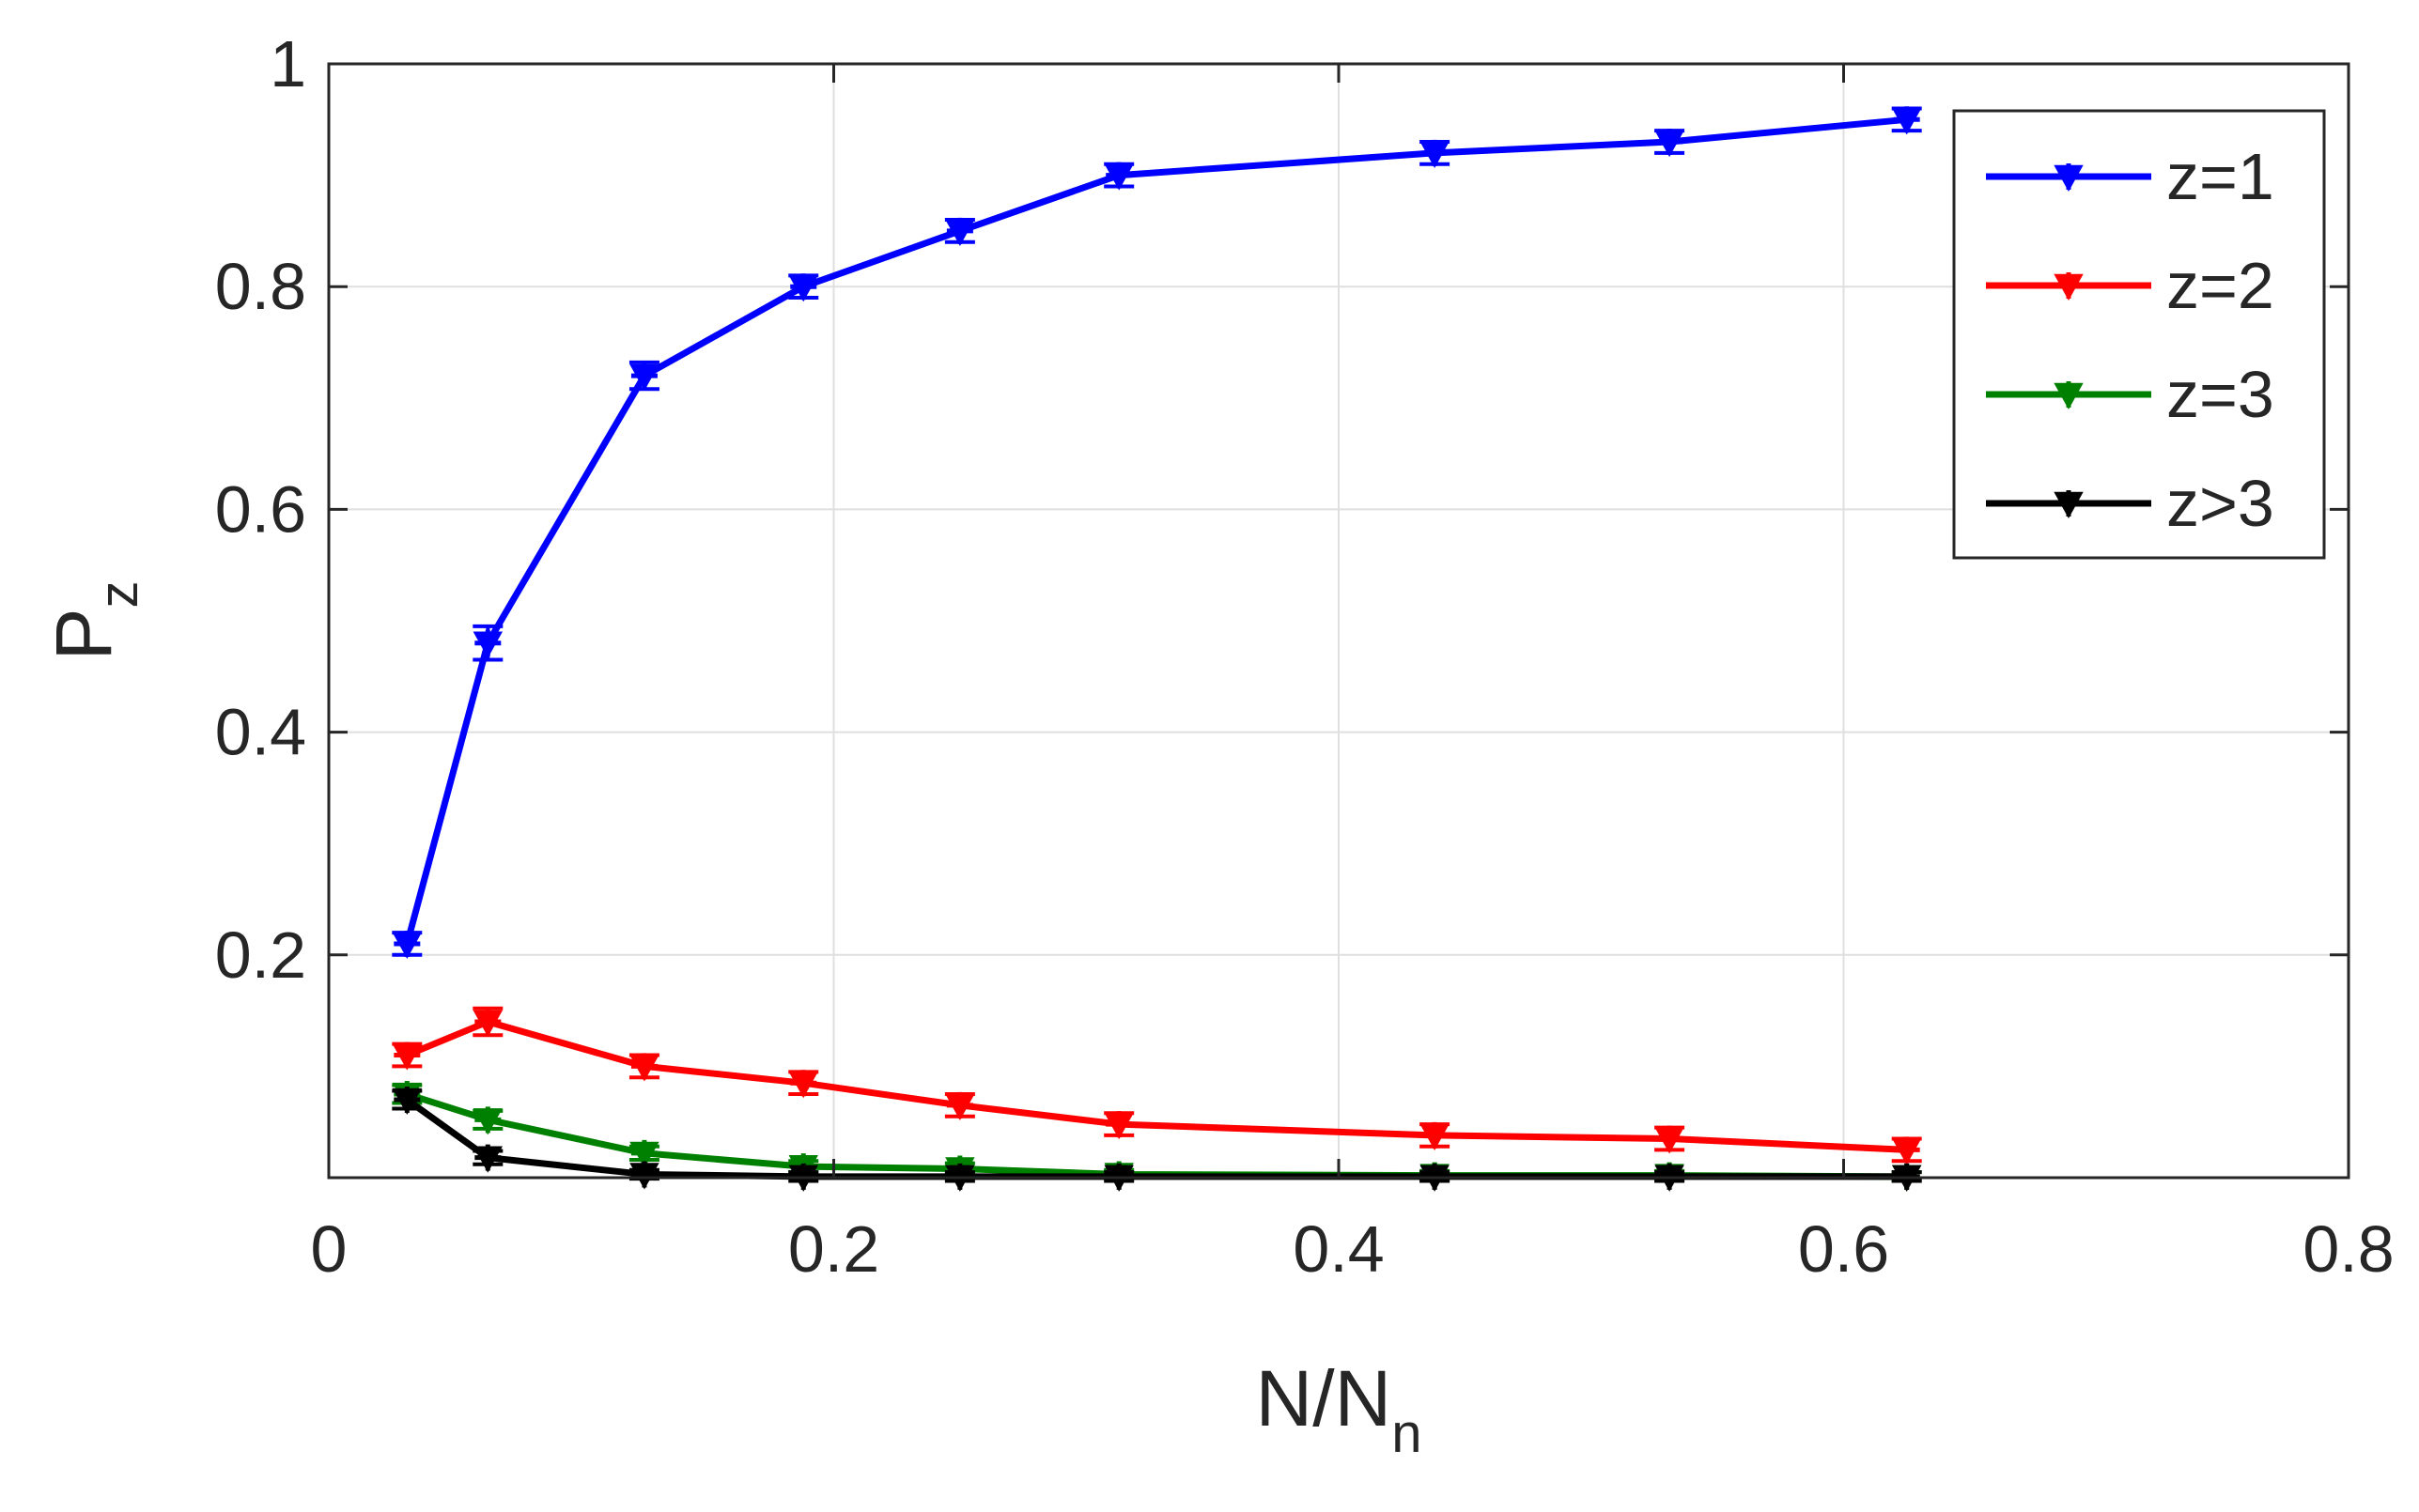  What do you see at coordinates (2220, 177) in the screenshot?
I see `legend-label: z=1` at bounding box center [2220, 177].